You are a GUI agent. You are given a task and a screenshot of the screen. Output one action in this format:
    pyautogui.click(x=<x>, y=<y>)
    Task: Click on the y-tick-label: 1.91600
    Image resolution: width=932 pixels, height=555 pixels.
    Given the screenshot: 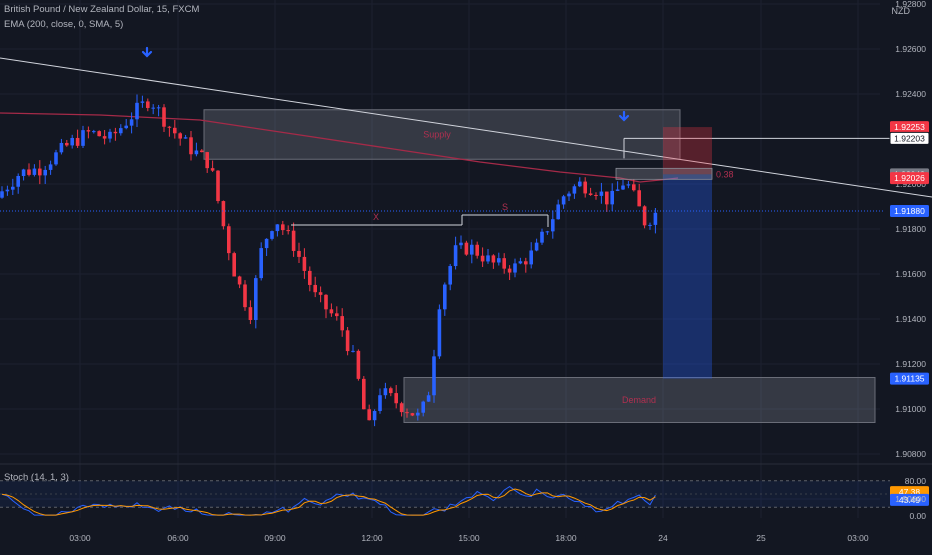 What is the action you would take?
    pyautogui.click(x=910, y=274)
    